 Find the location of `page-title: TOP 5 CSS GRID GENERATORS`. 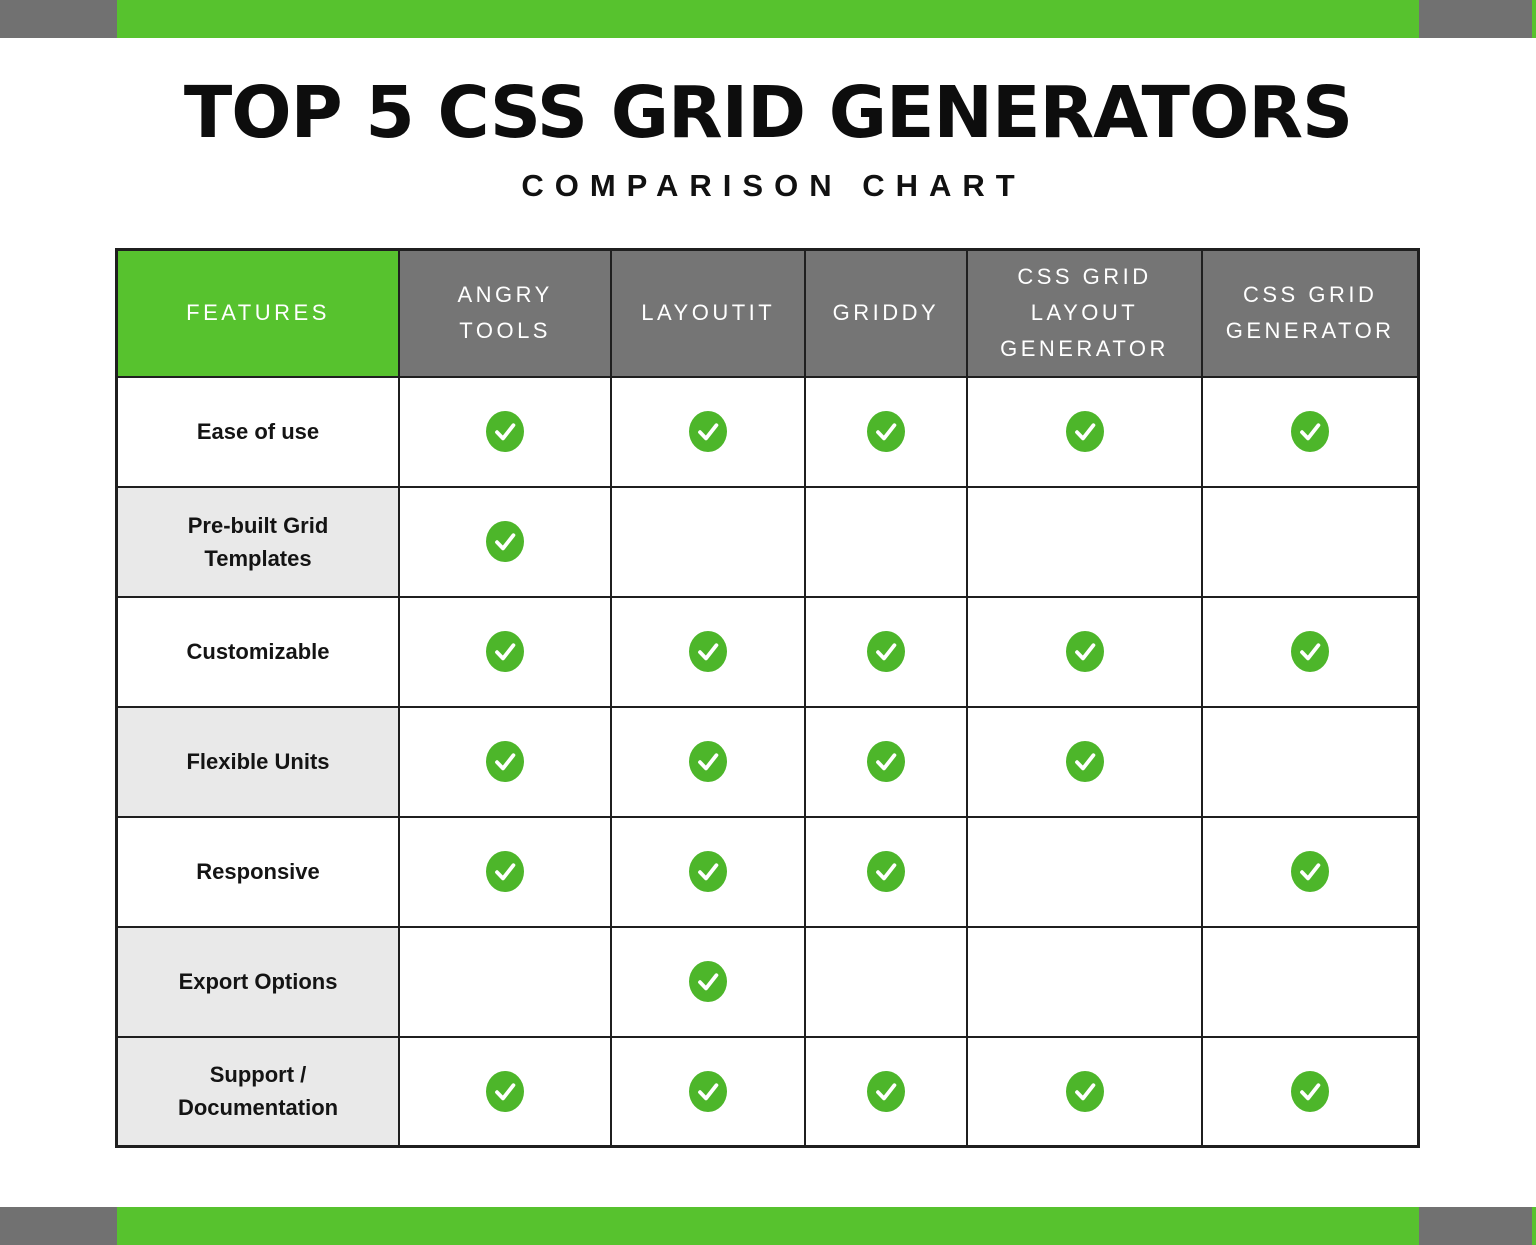

page-title: TOP 5 CSS GRID GENERATORS is located at coordinates (768, 112).